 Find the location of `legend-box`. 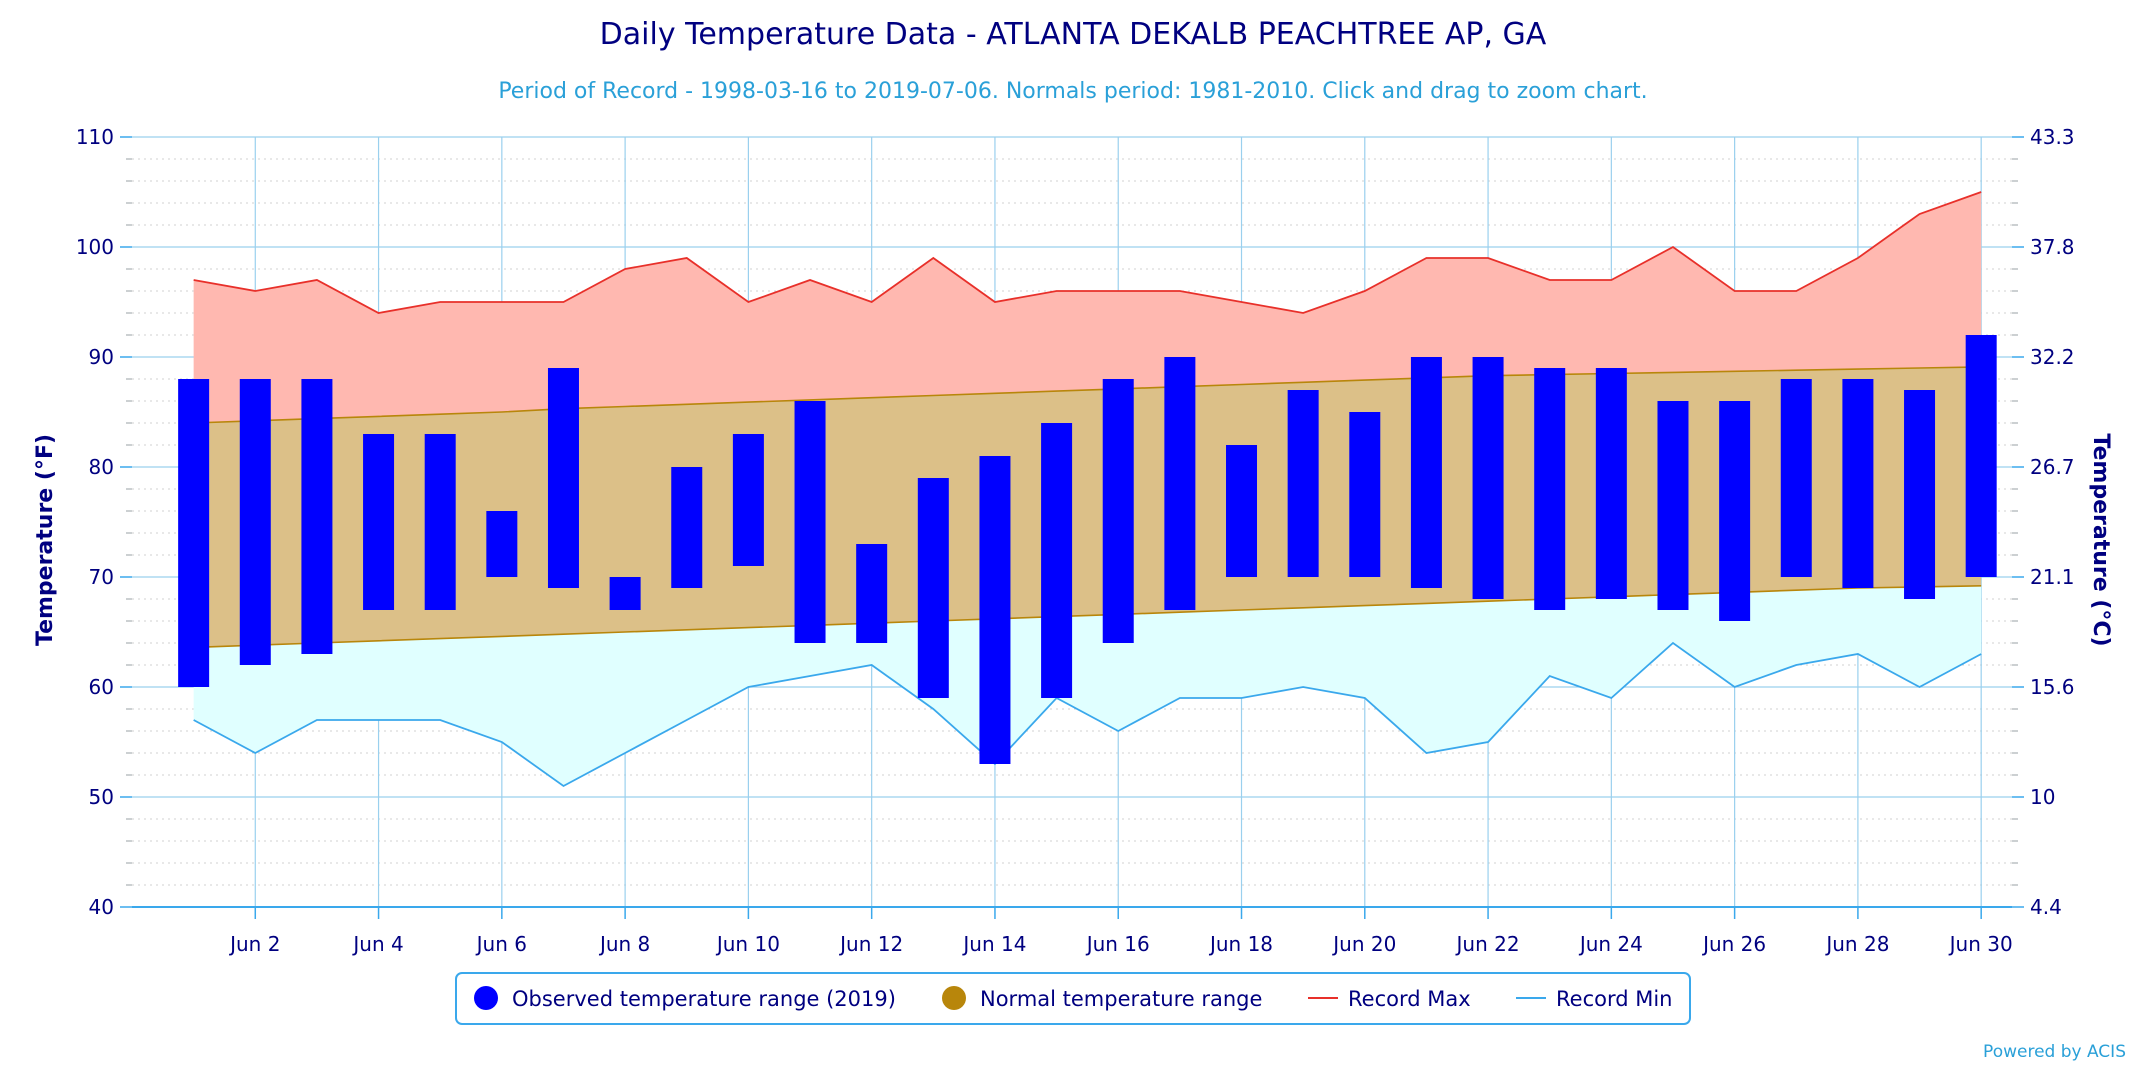

legend-box is located at coordinates (1073, 998).